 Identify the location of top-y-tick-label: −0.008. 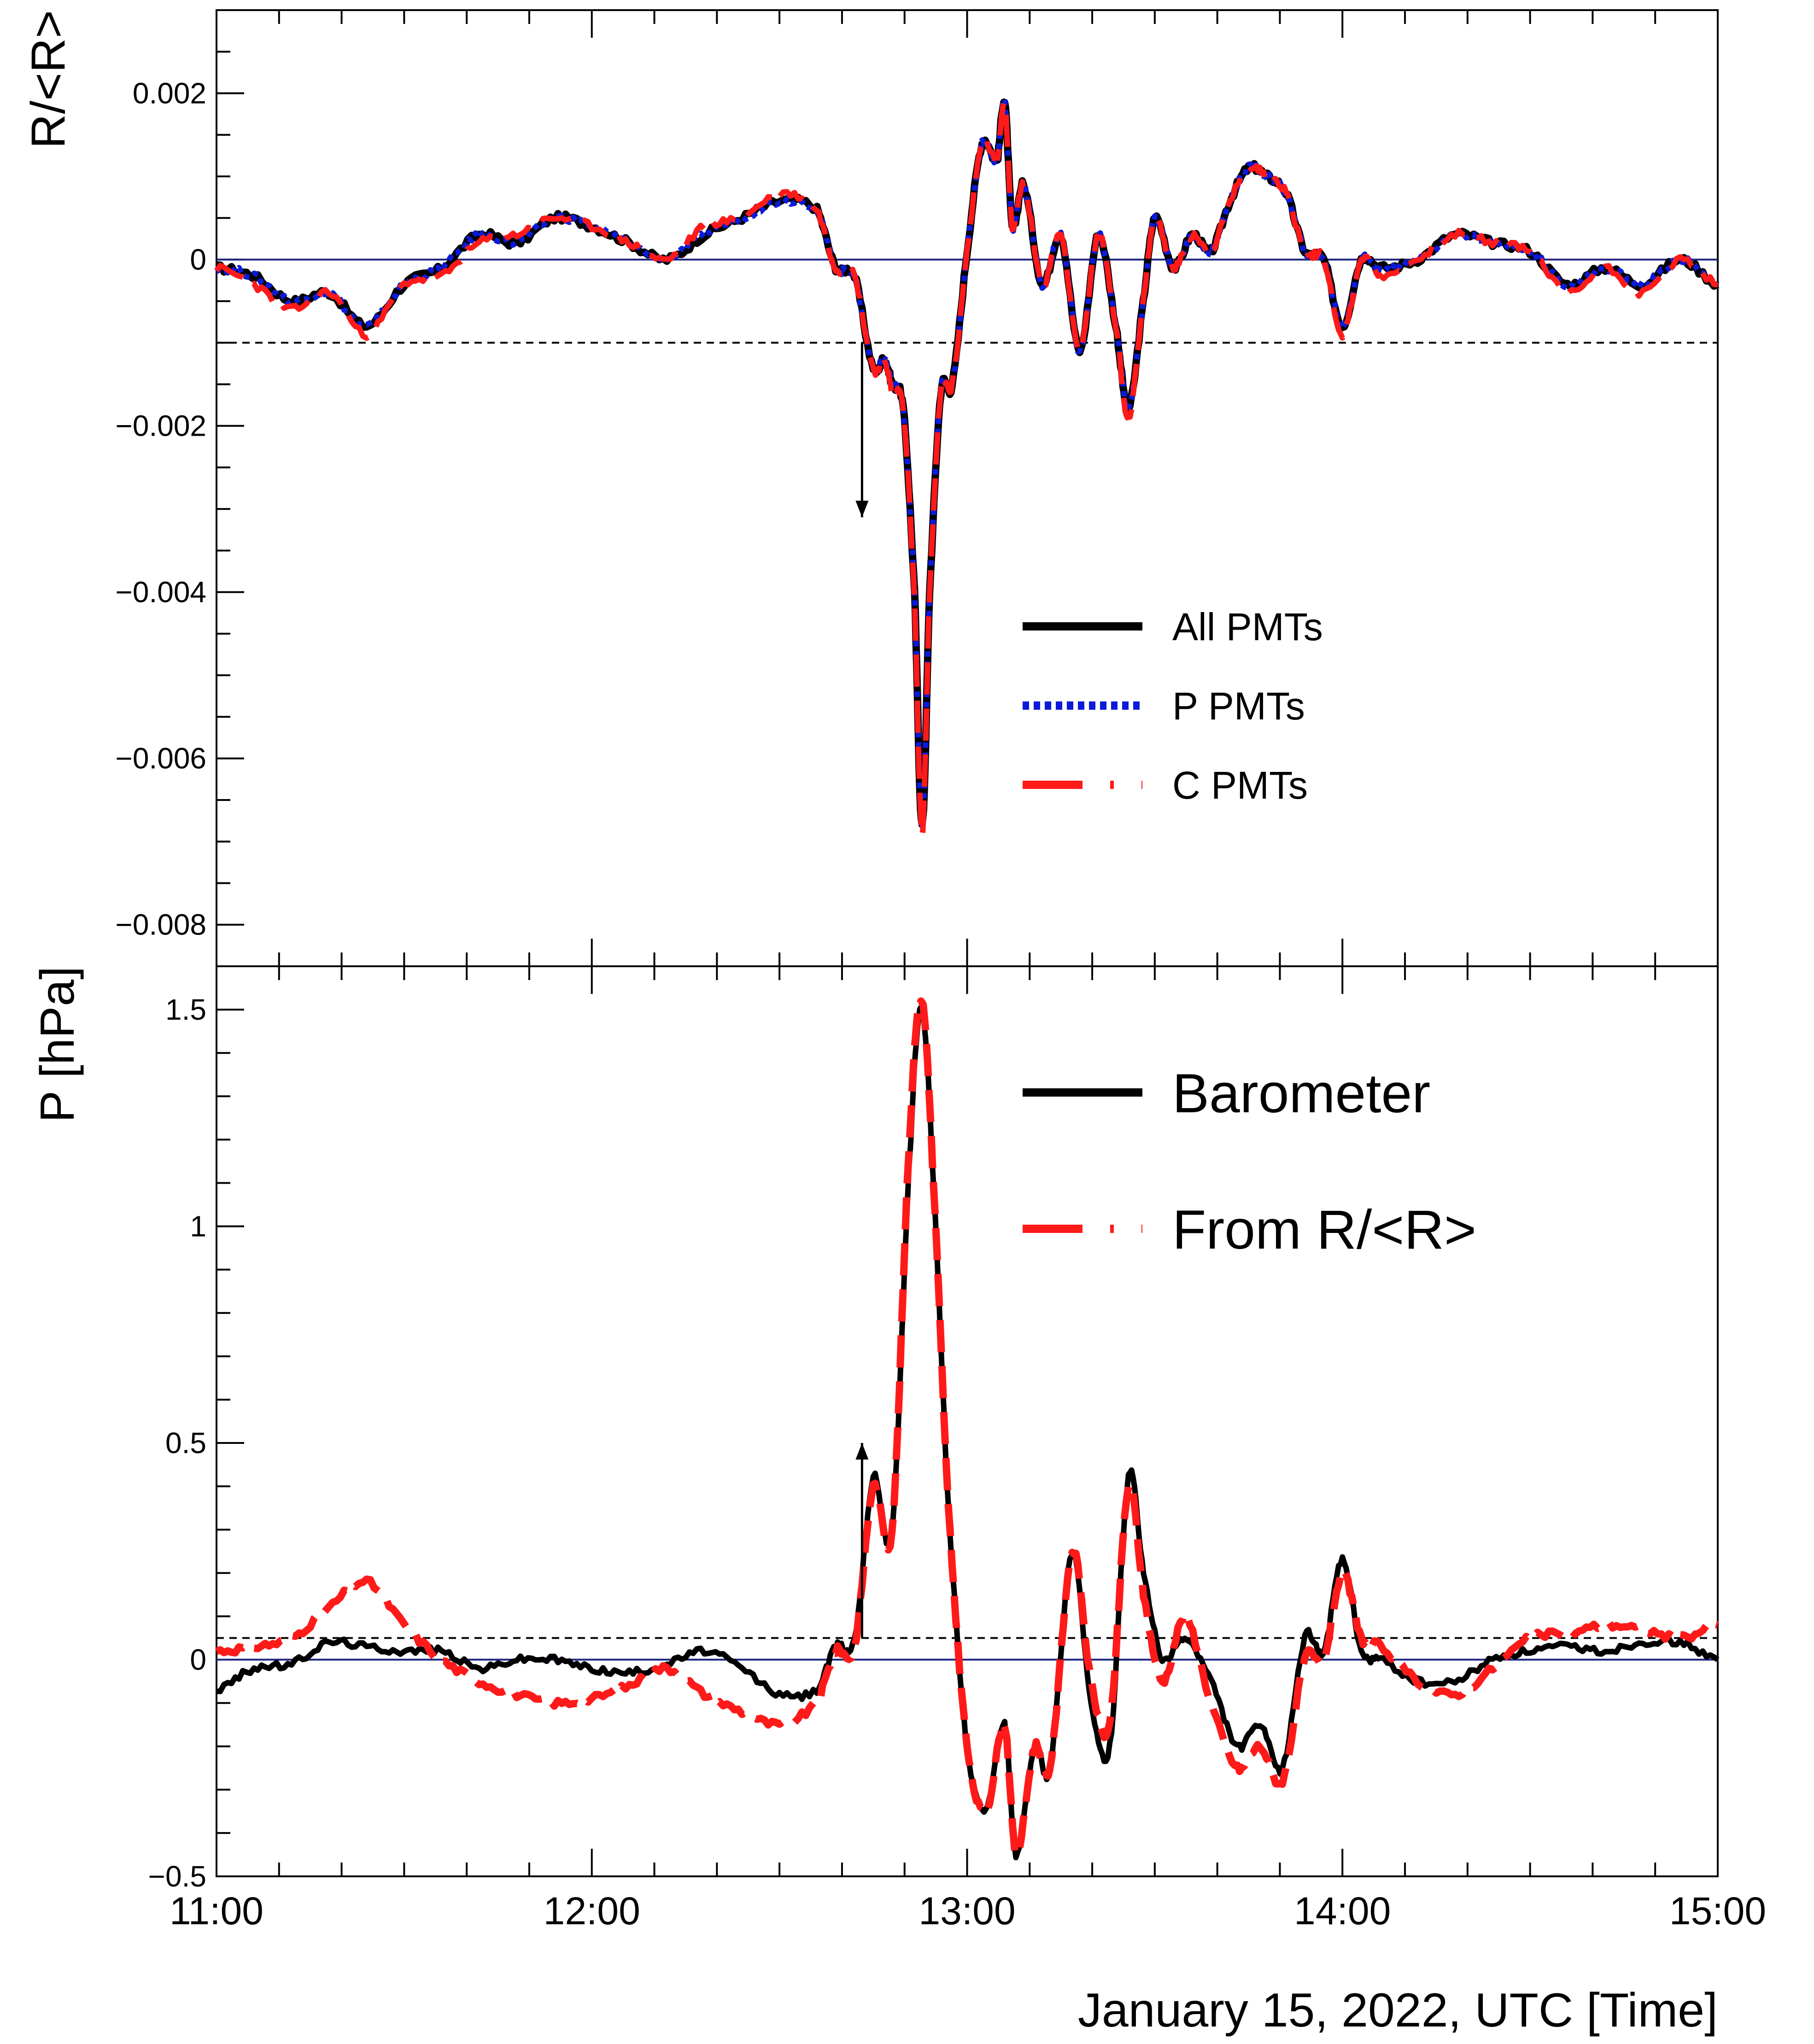
(160, 925).